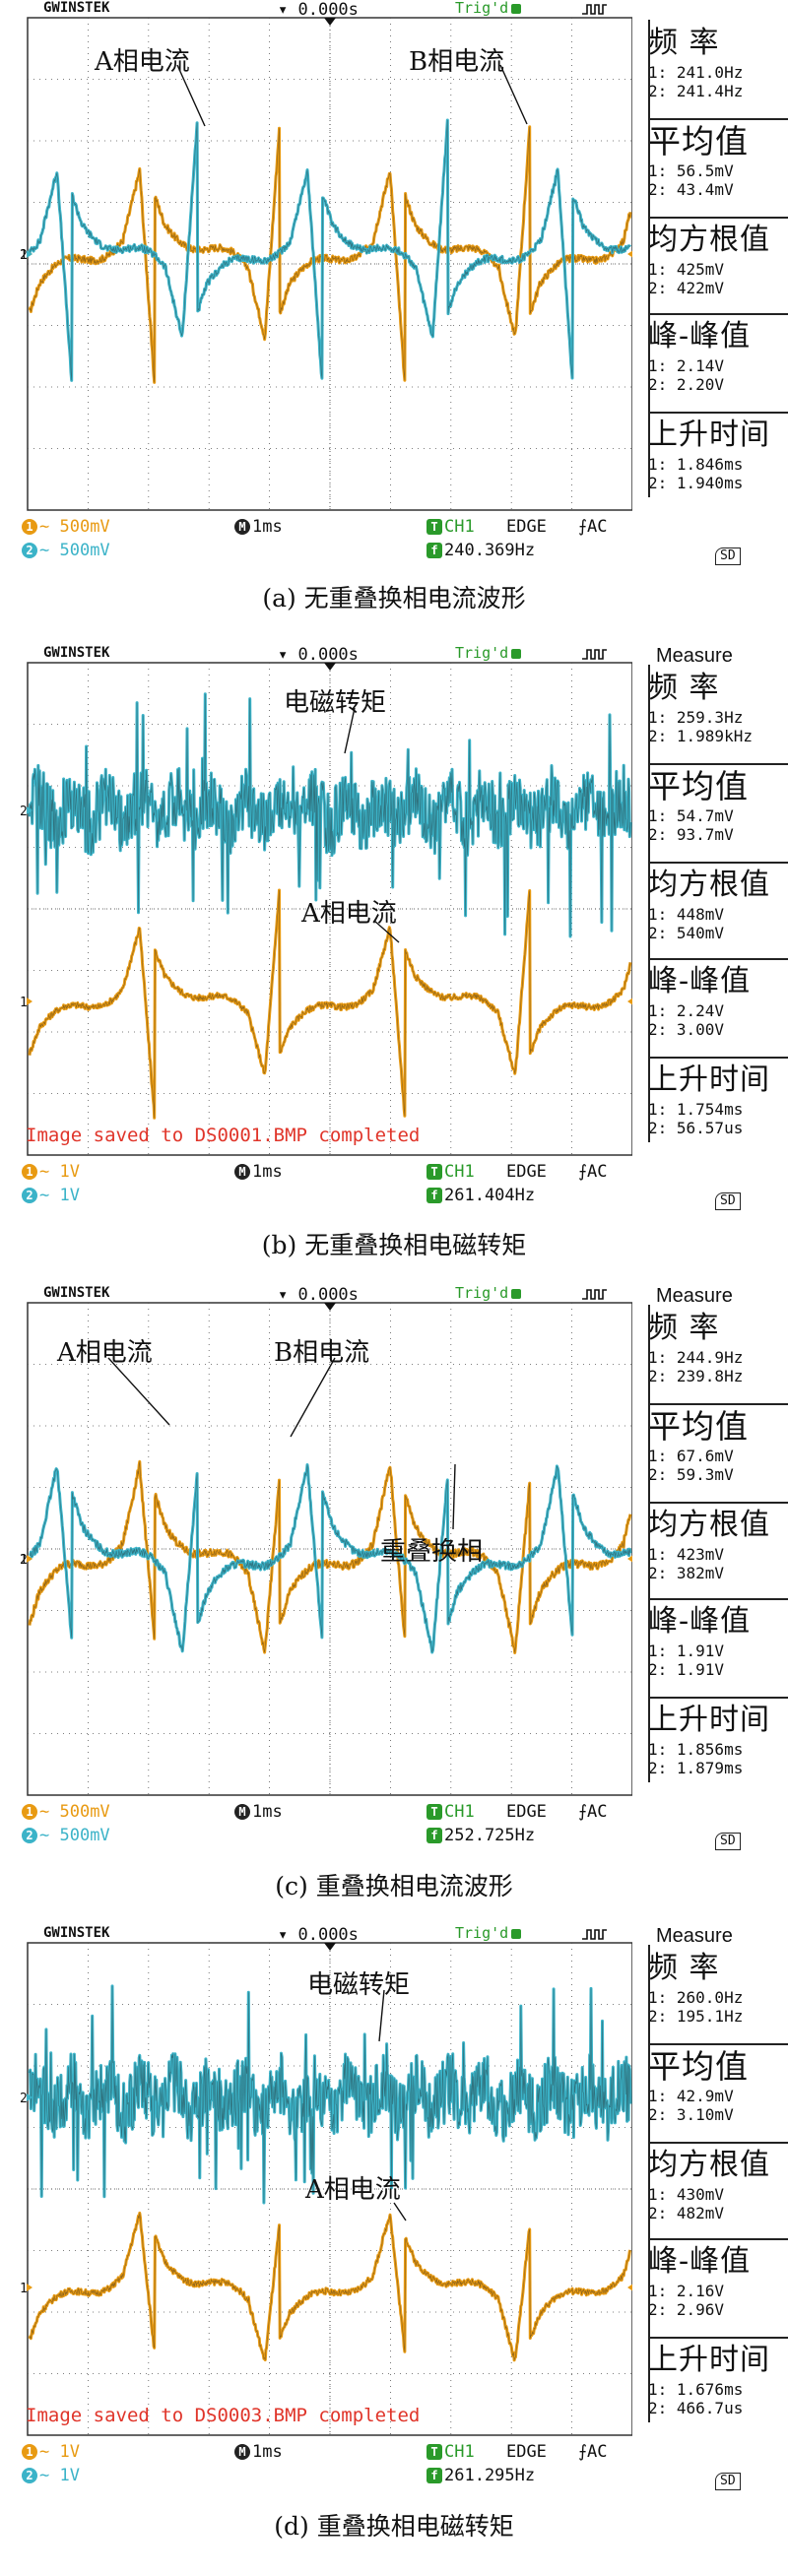 This screenshot has width=788, height=2576. Describe the element at coordinates (481, 1195) in the screenshot. I see `frequency-readout: f 261.404Hz` at that location.